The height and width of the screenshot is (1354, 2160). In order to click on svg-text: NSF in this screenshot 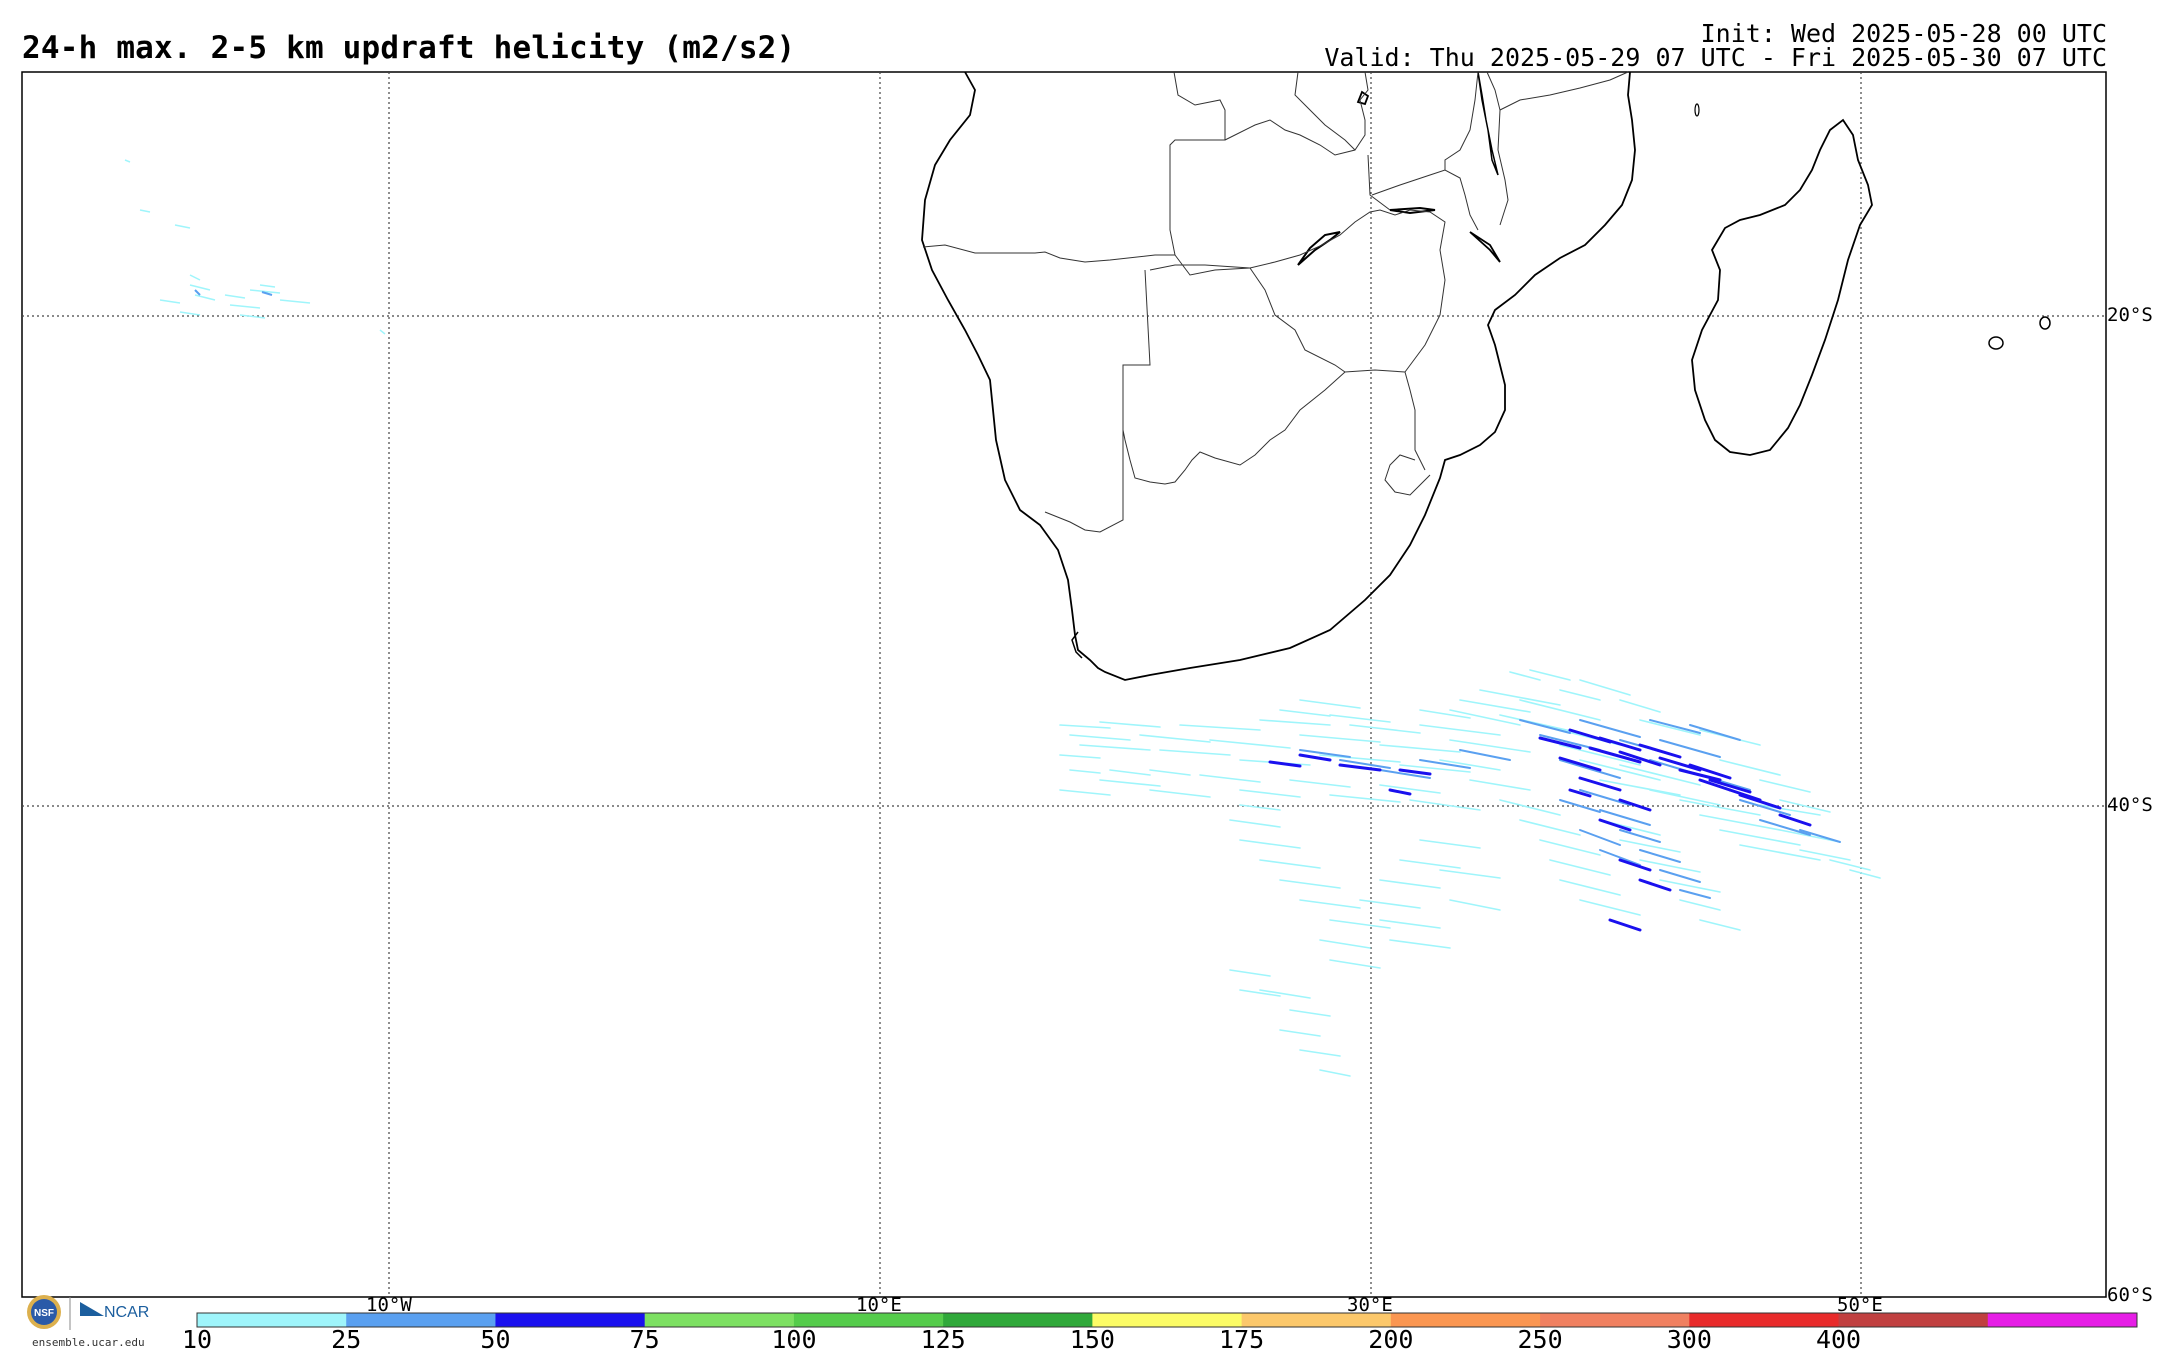, I will do `click(44, 1313)`.